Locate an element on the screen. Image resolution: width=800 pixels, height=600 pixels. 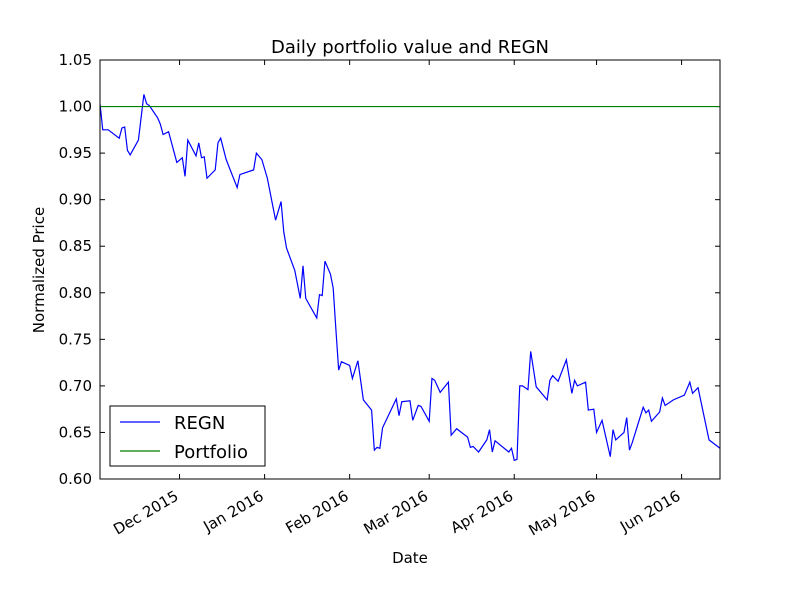
y-axis-label: Normalized Price is located at coordinates (39, 270).